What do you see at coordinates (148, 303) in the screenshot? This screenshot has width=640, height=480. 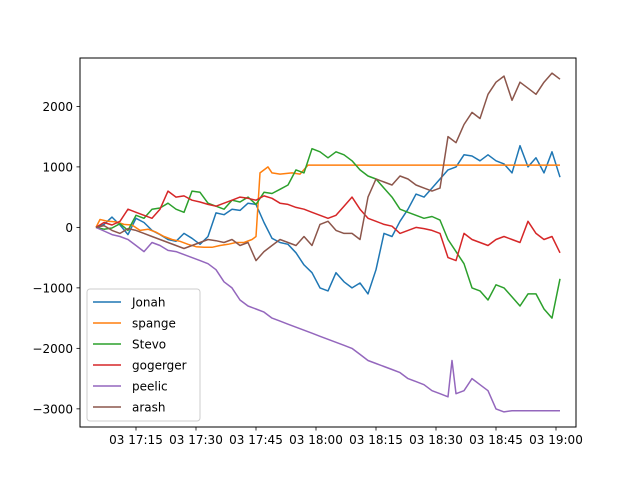 I see `legend-label-jonah: Jonah` at bounding box center [148, 303].